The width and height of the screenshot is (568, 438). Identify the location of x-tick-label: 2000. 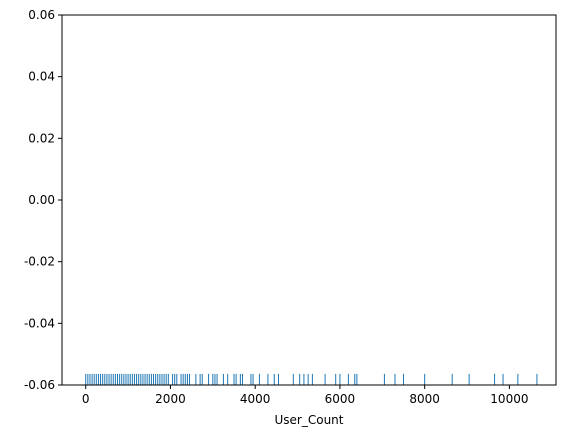
(170, 399).